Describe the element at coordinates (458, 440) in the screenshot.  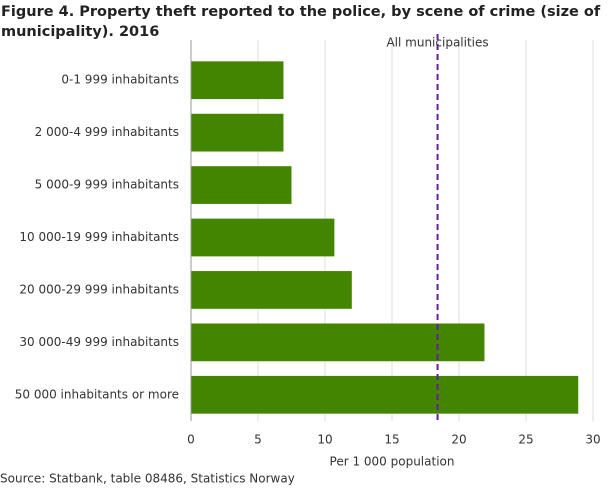
I see `x-tick-label: 20` at that location.